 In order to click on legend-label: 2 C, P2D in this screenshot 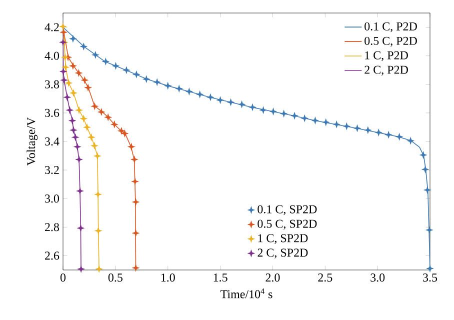, I will do `click(386, 71)`.